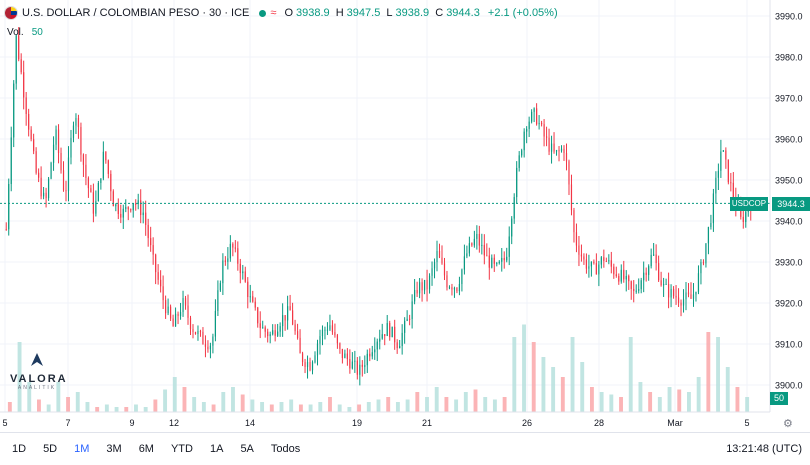 The image size is (810, 465). What do you see at coordinates (50, 449) in the screenshot?
I see `range-5d: 5D` at bounding box center [50, 449].